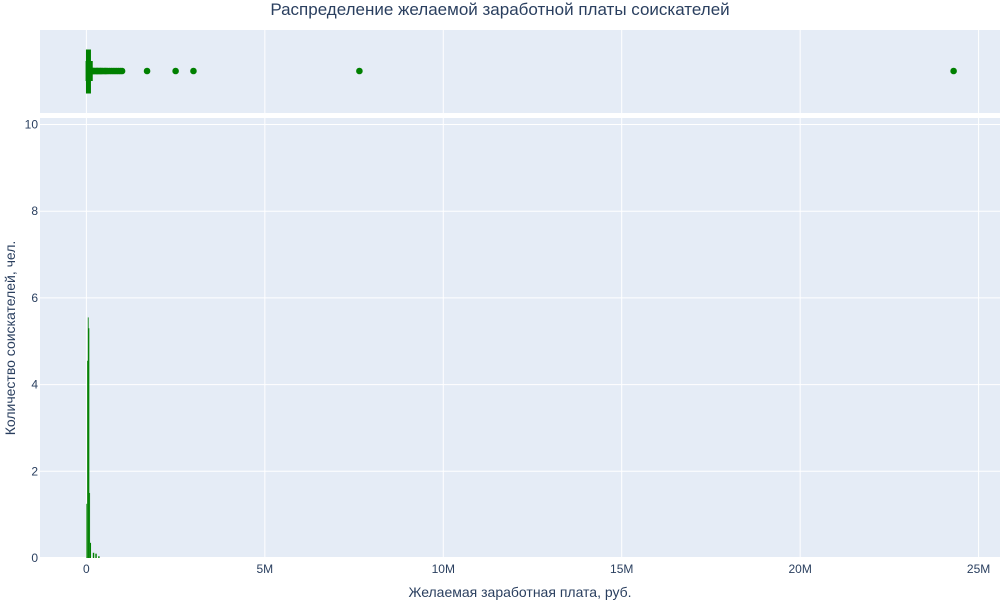 The height and width of the screenshot is (600, 1000). I want to click on y-tick-label: 0, so click(34, 558).